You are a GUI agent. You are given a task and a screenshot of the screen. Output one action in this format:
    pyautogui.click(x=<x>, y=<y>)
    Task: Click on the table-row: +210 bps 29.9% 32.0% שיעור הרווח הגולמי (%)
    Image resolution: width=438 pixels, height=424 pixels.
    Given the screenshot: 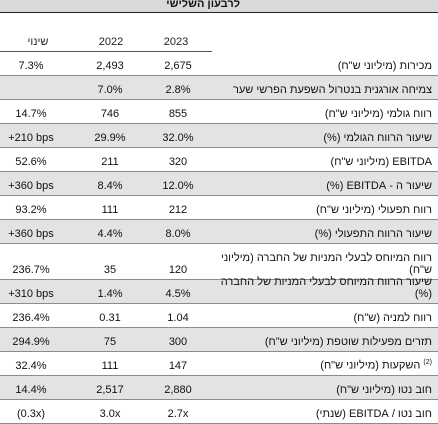 What is the action you would take?
    pyautogui.click(x=219, y=136)
    